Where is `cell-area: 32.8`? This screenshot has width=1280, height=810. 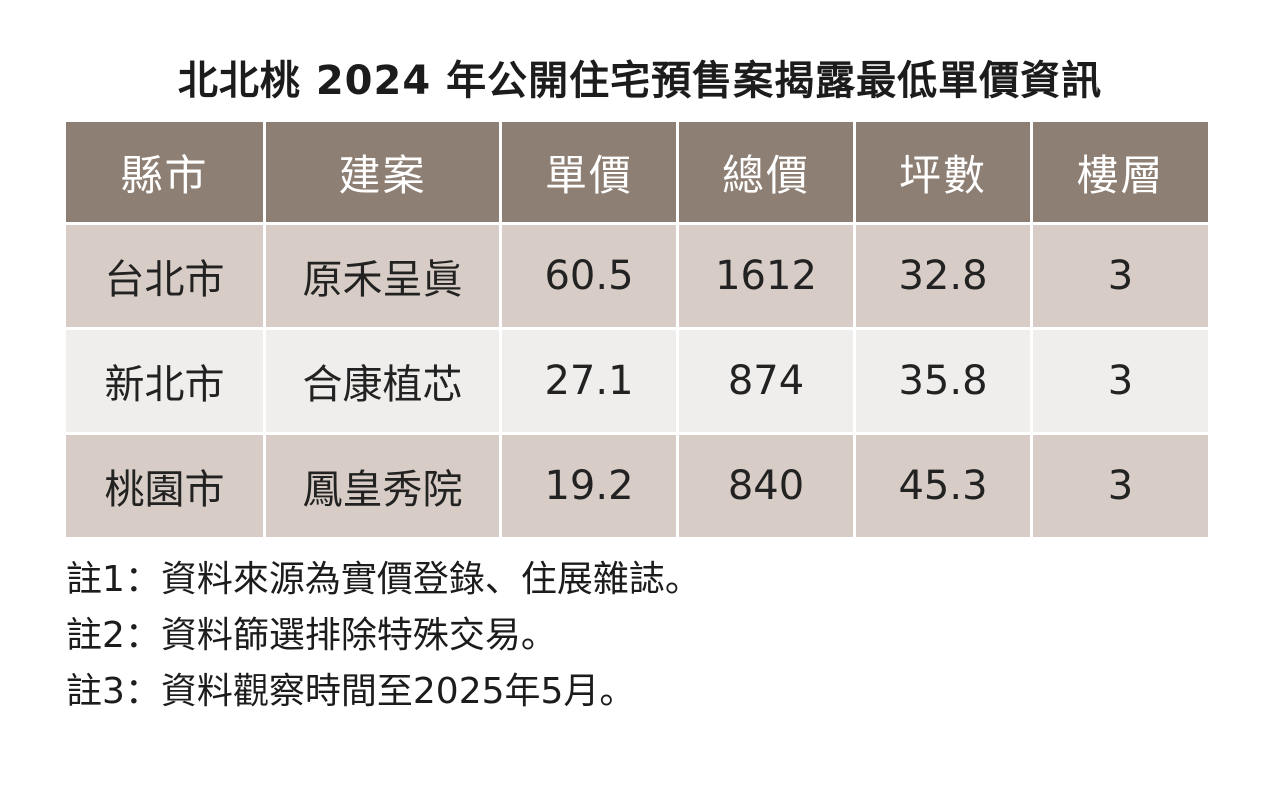
cell-area: 32.8 is located at coordinates (943, 276).